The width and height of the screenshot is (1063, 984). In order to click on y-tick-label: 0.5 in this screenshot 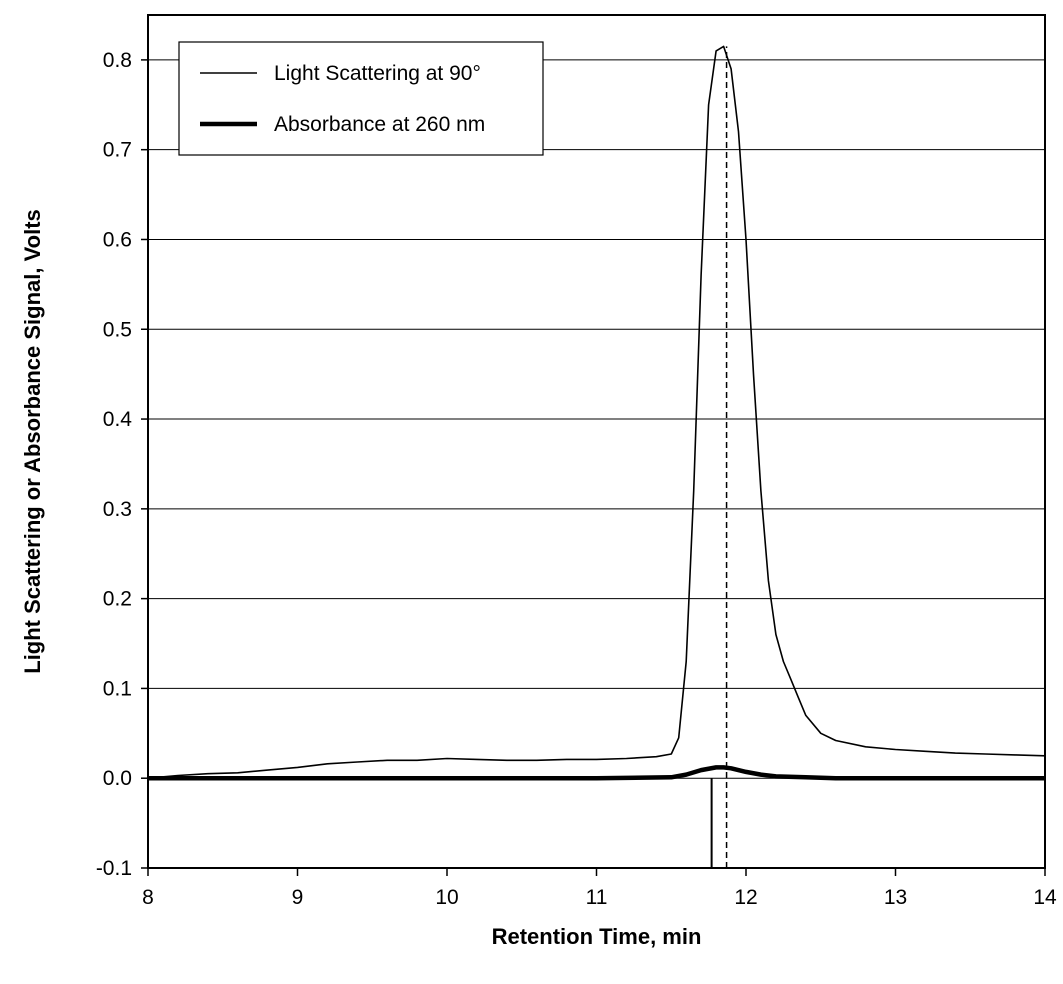, I will do `click(117, 329)`.